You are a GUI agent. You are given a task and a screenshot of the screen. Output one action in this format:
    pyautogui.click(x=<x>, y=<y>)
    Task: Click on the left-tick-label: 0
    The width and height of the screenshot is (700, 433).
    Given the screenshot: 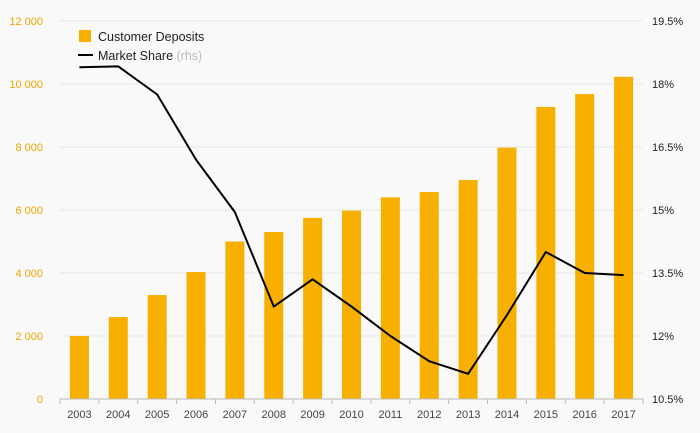 What is the action you would take?
    pyautogui.click(x=40, y=400)
    